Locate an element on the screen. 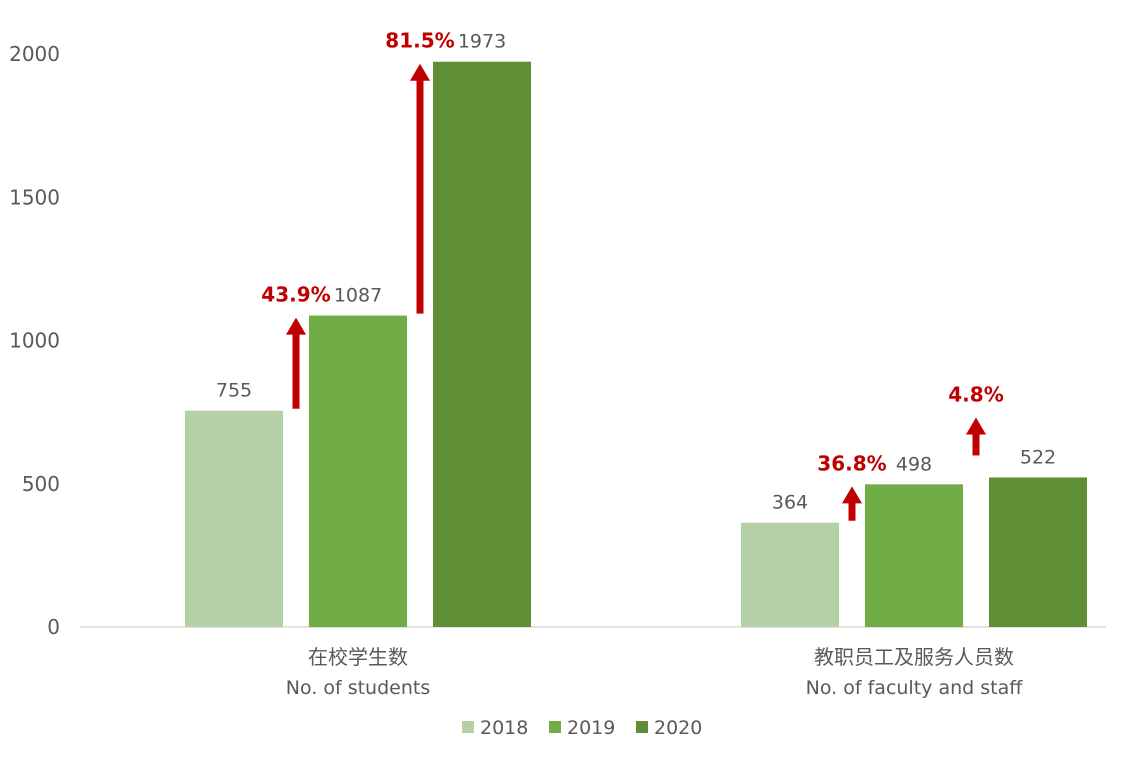  bar-2020-faculty is located at coordinates (1038, 552).